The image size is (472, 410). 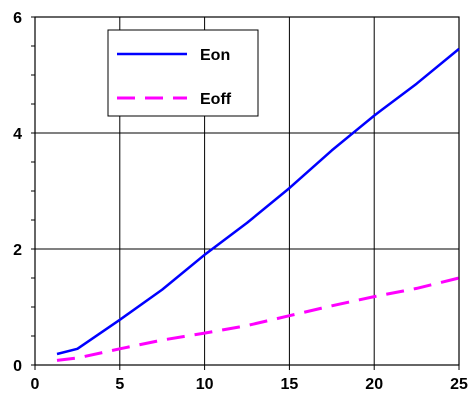 What do you see at coordinates (249, 384) in the screenshot?
I see `x-tick-labels: 0 5 10 15 20 25` at bounding box center [249, 384].